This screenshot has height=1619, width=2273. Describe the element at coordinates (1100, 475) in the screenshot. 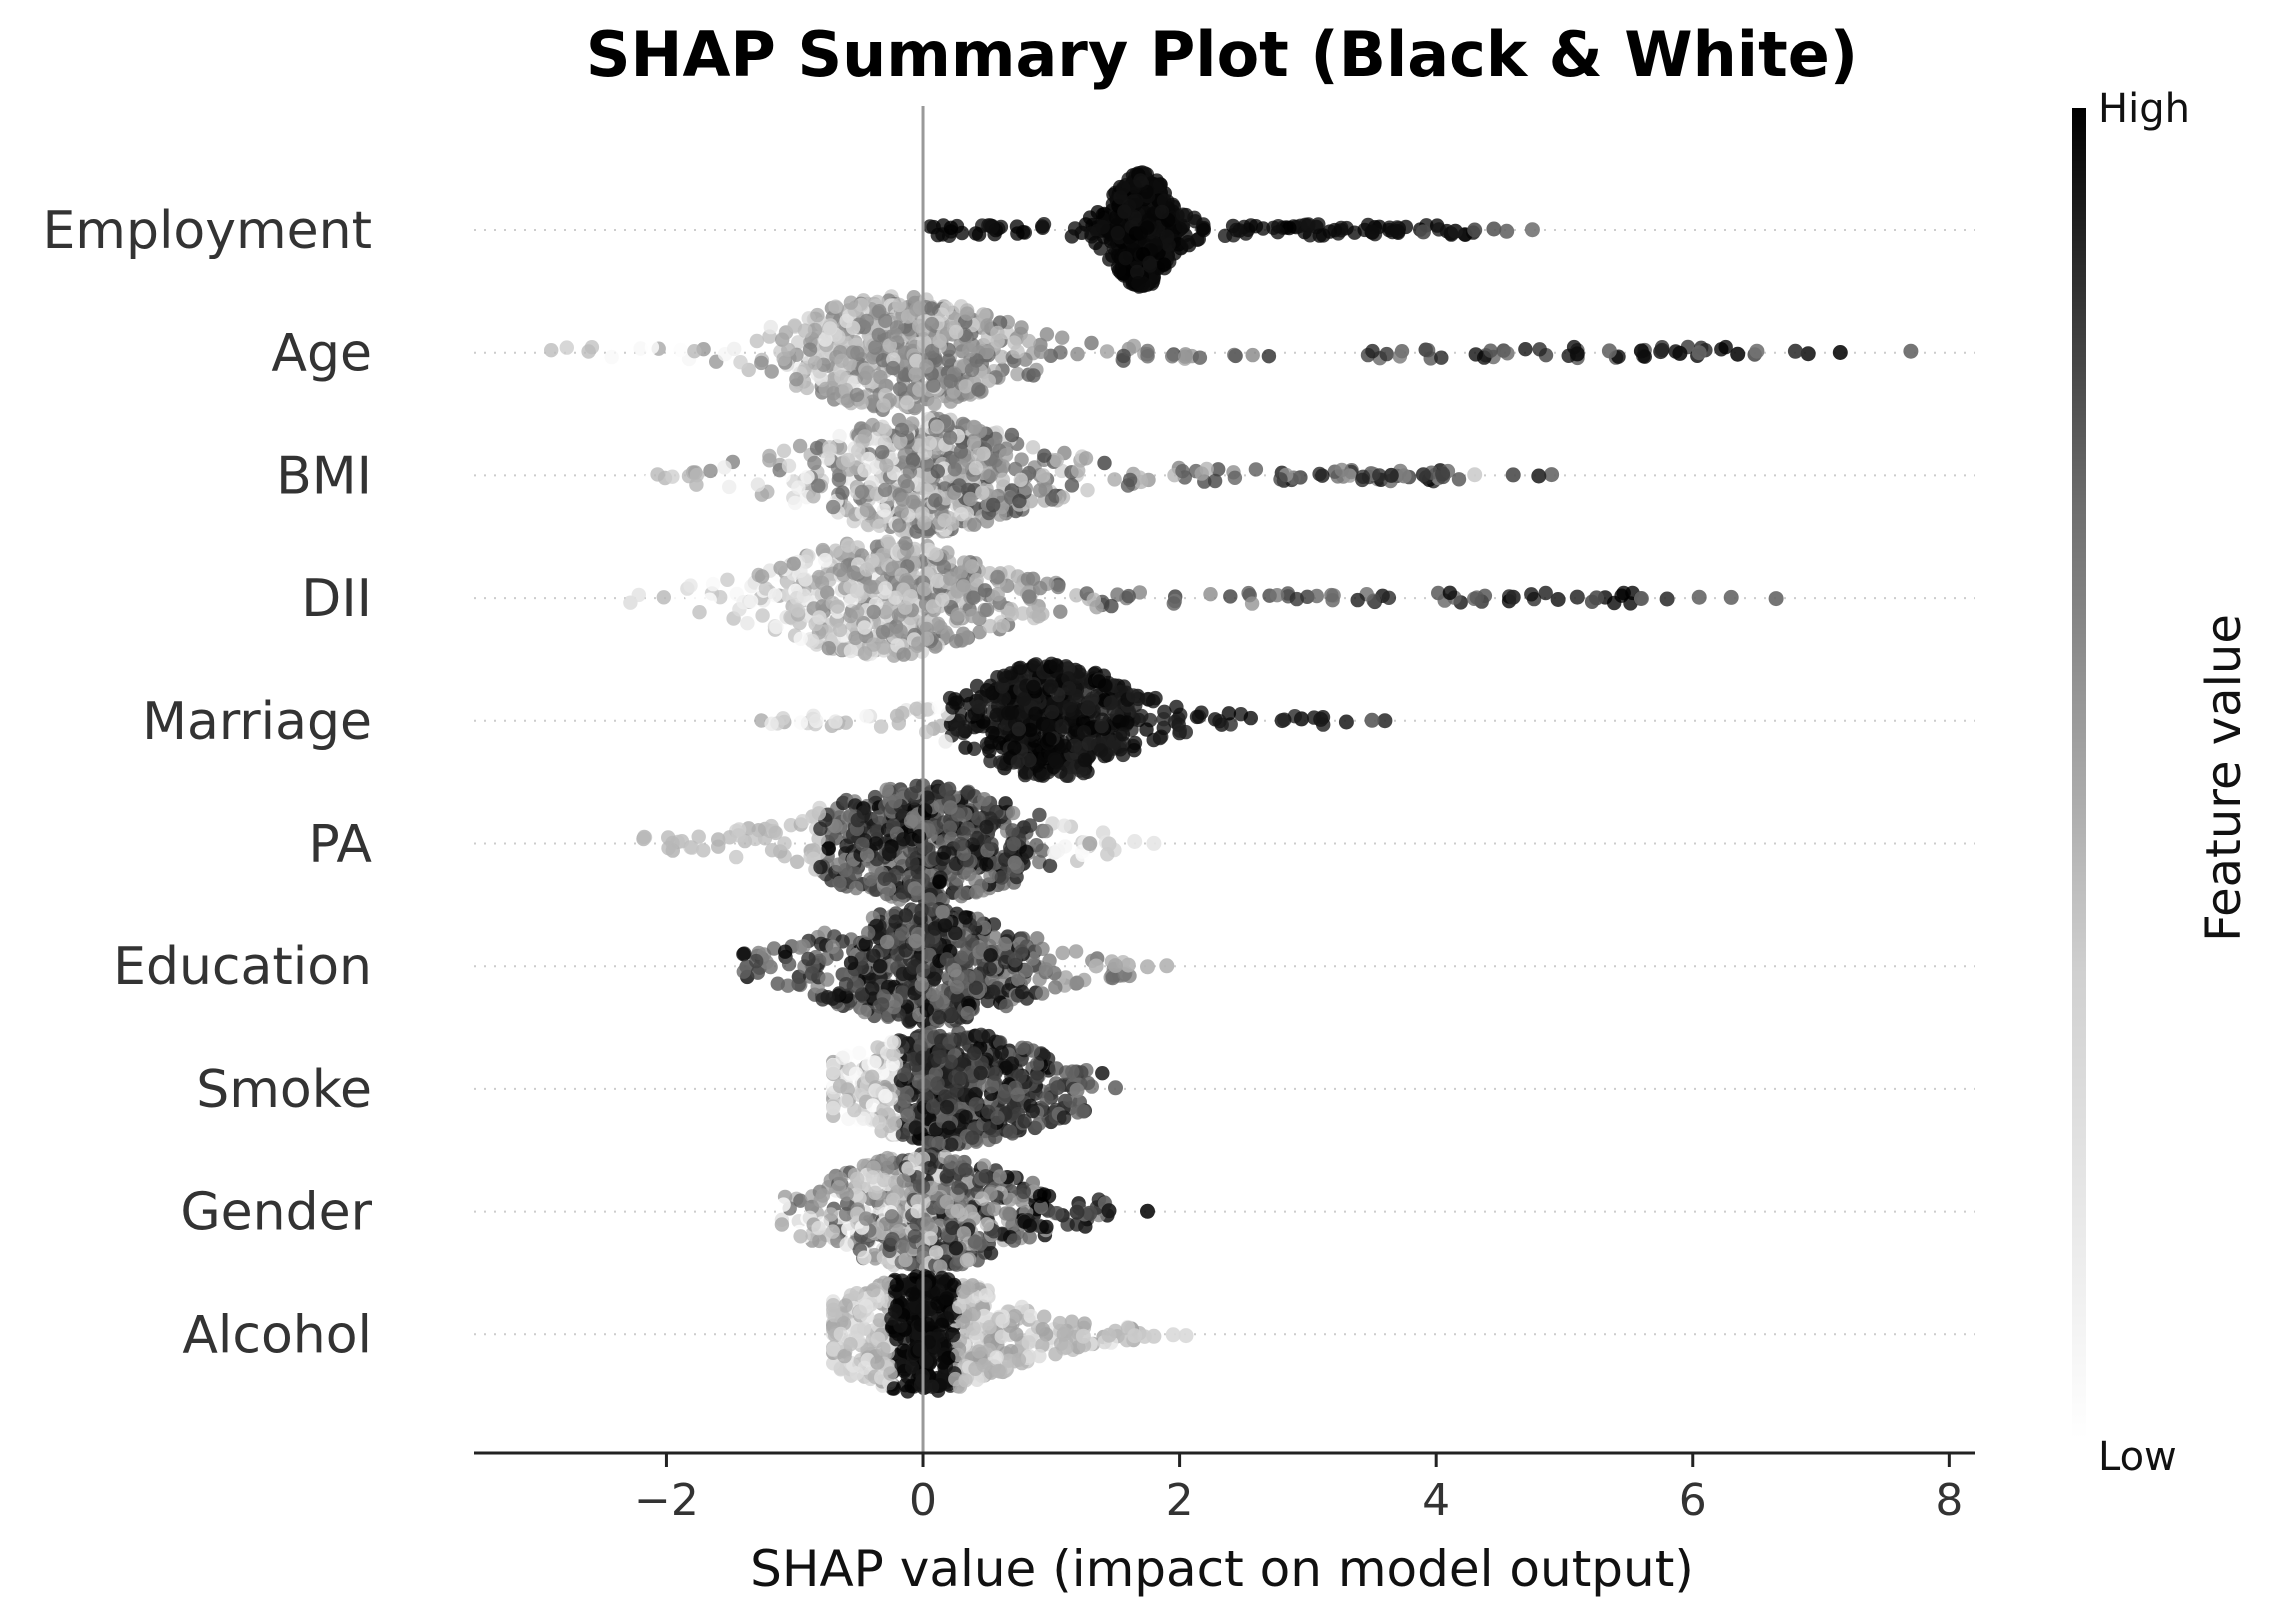

I see `feature-swarm` at that location.